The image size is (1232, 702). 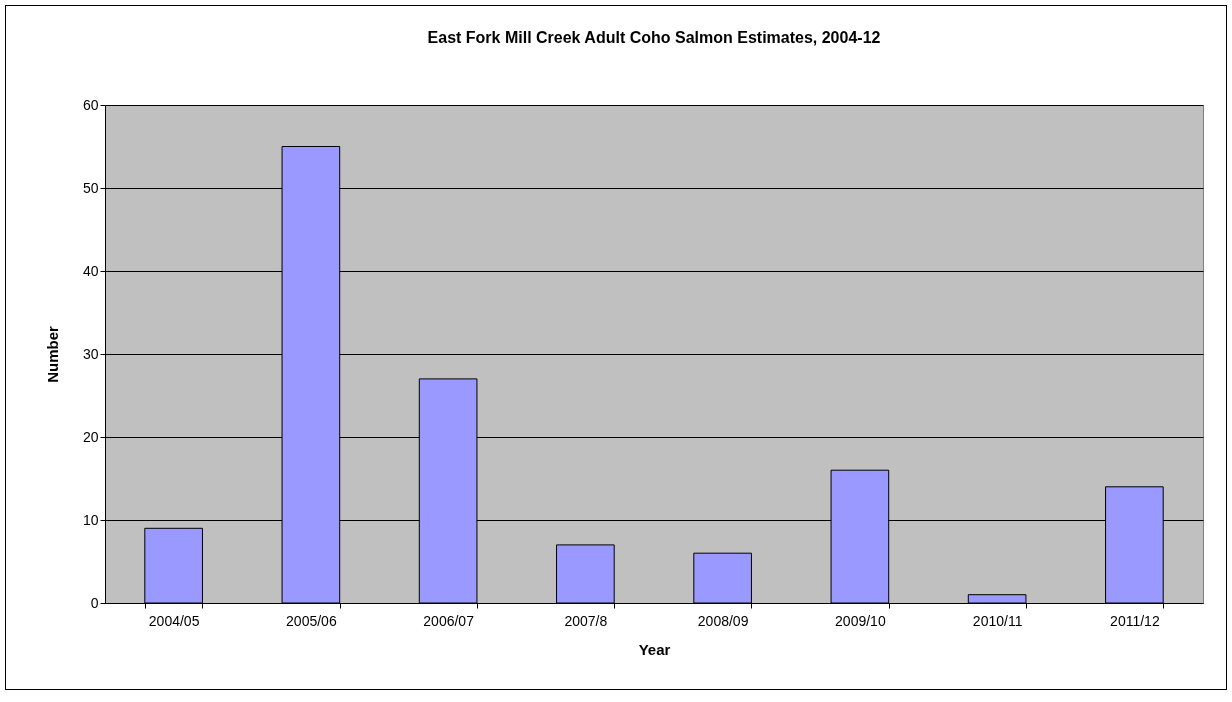 I want to click on y-tick-label: 60, so click(x=90, y=104).